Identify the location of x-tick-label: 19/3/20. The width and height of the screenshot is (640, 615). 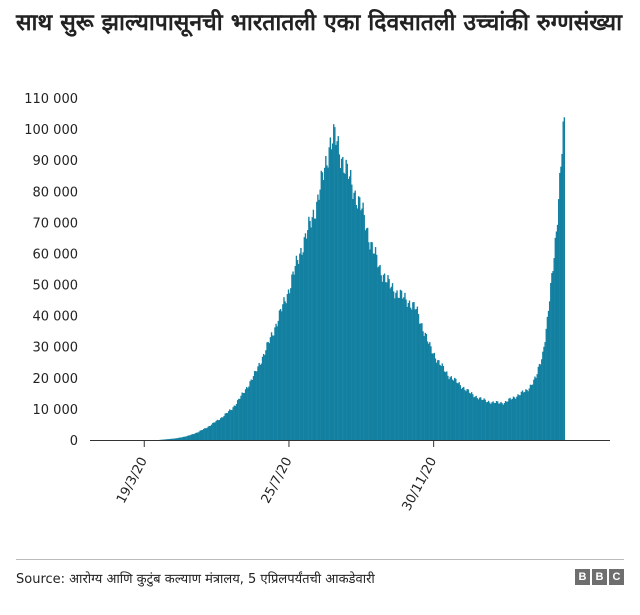
(132, 480).